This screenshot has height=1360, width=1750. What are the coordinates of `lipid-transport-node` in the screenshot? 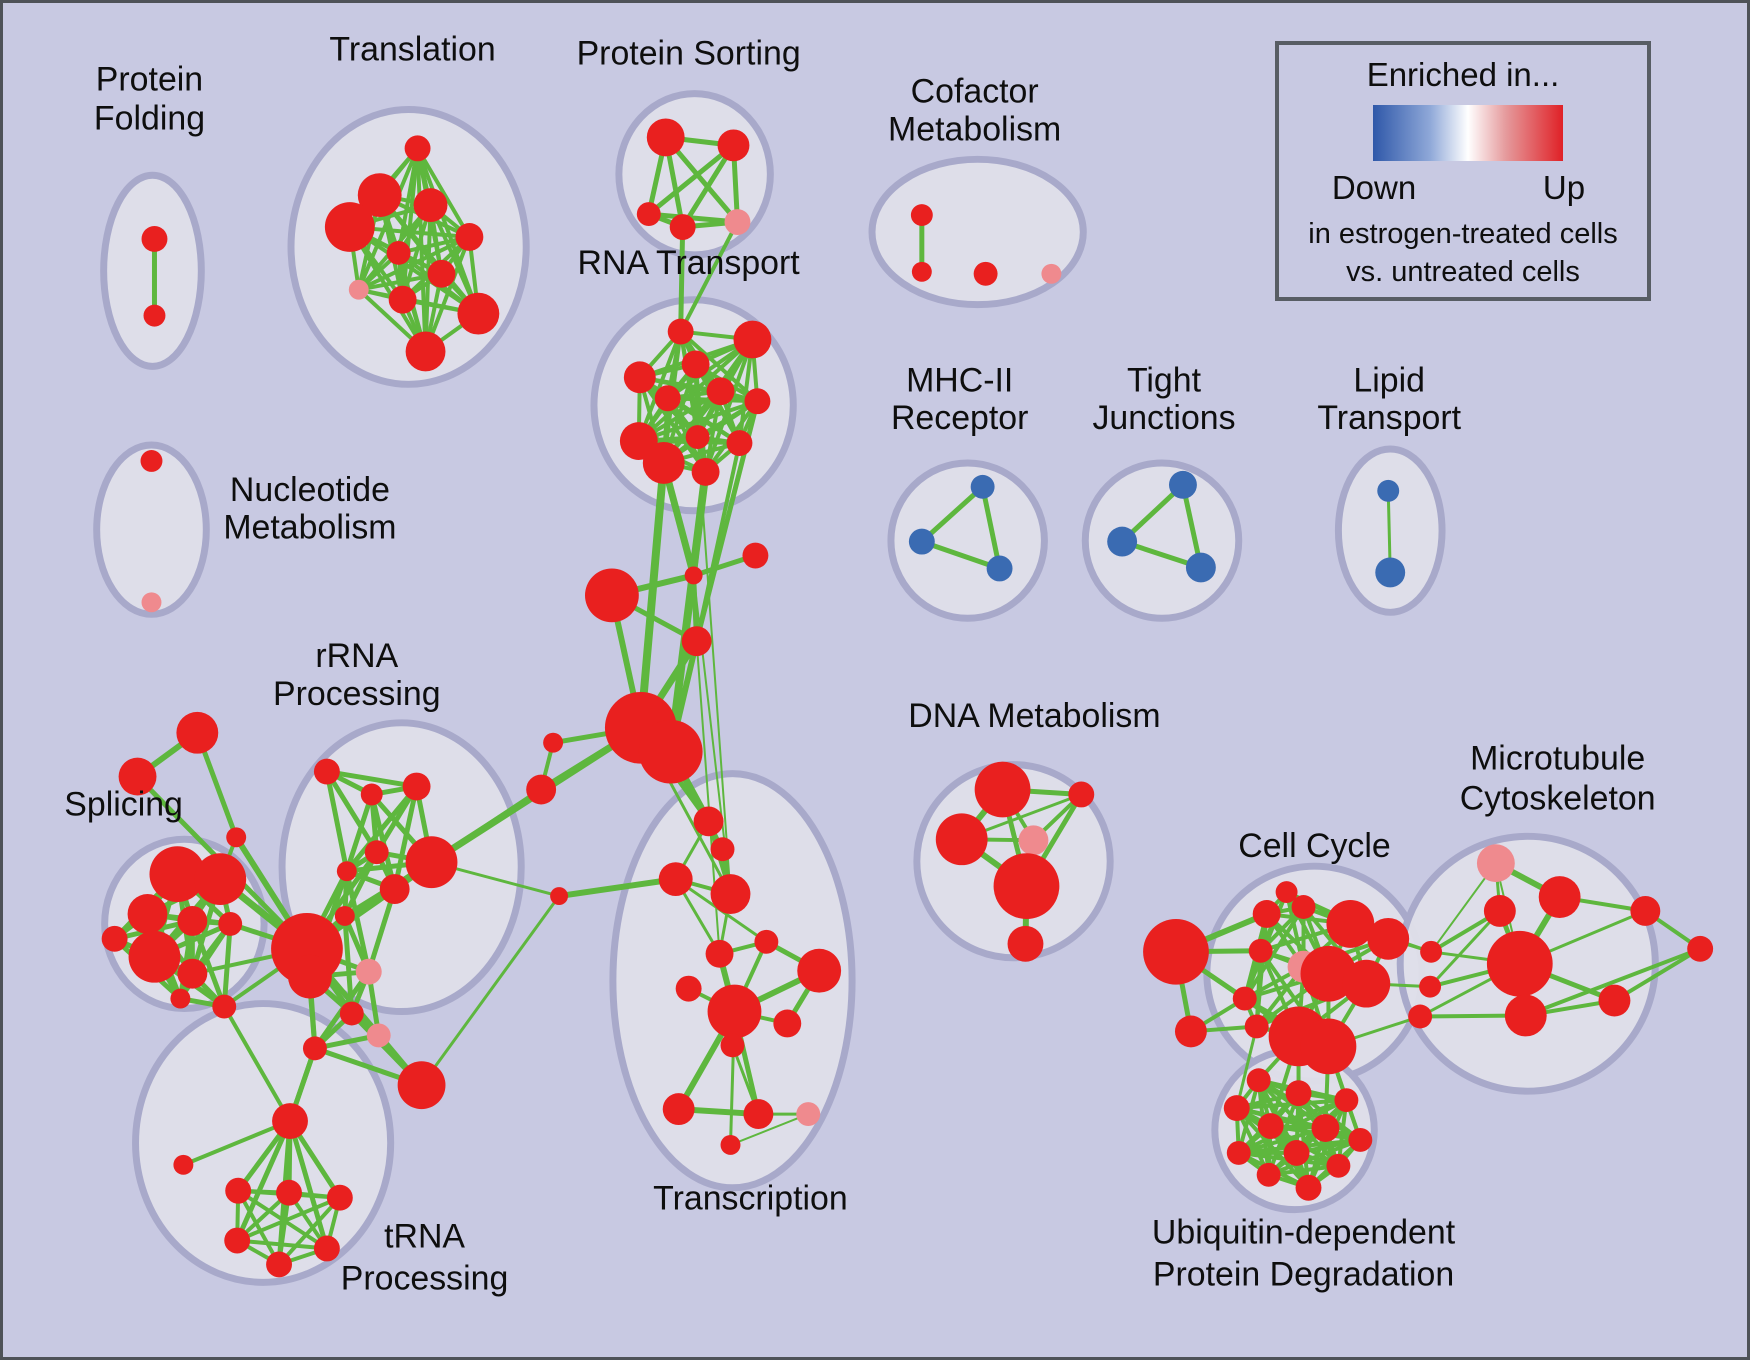 It's located at (1388, 490).